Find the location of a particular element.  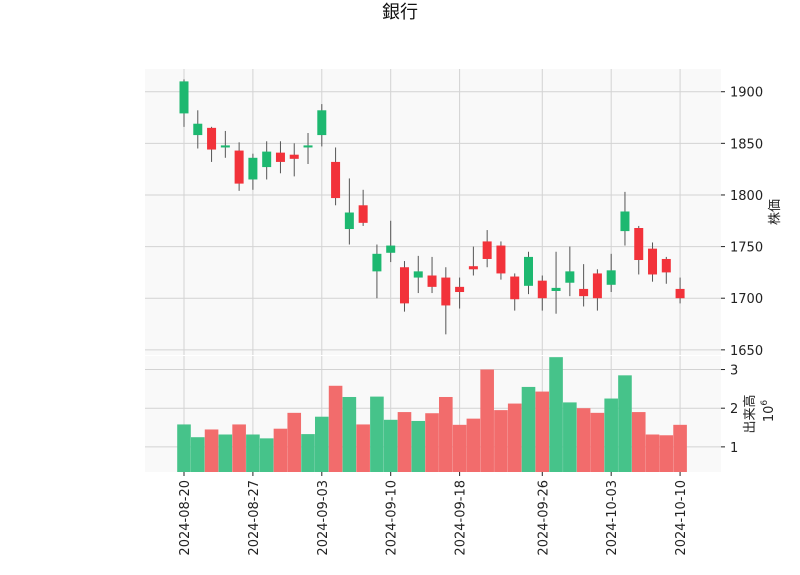

volume-axis-ticks: 1 2 3 is located at coordinates (729, 410).